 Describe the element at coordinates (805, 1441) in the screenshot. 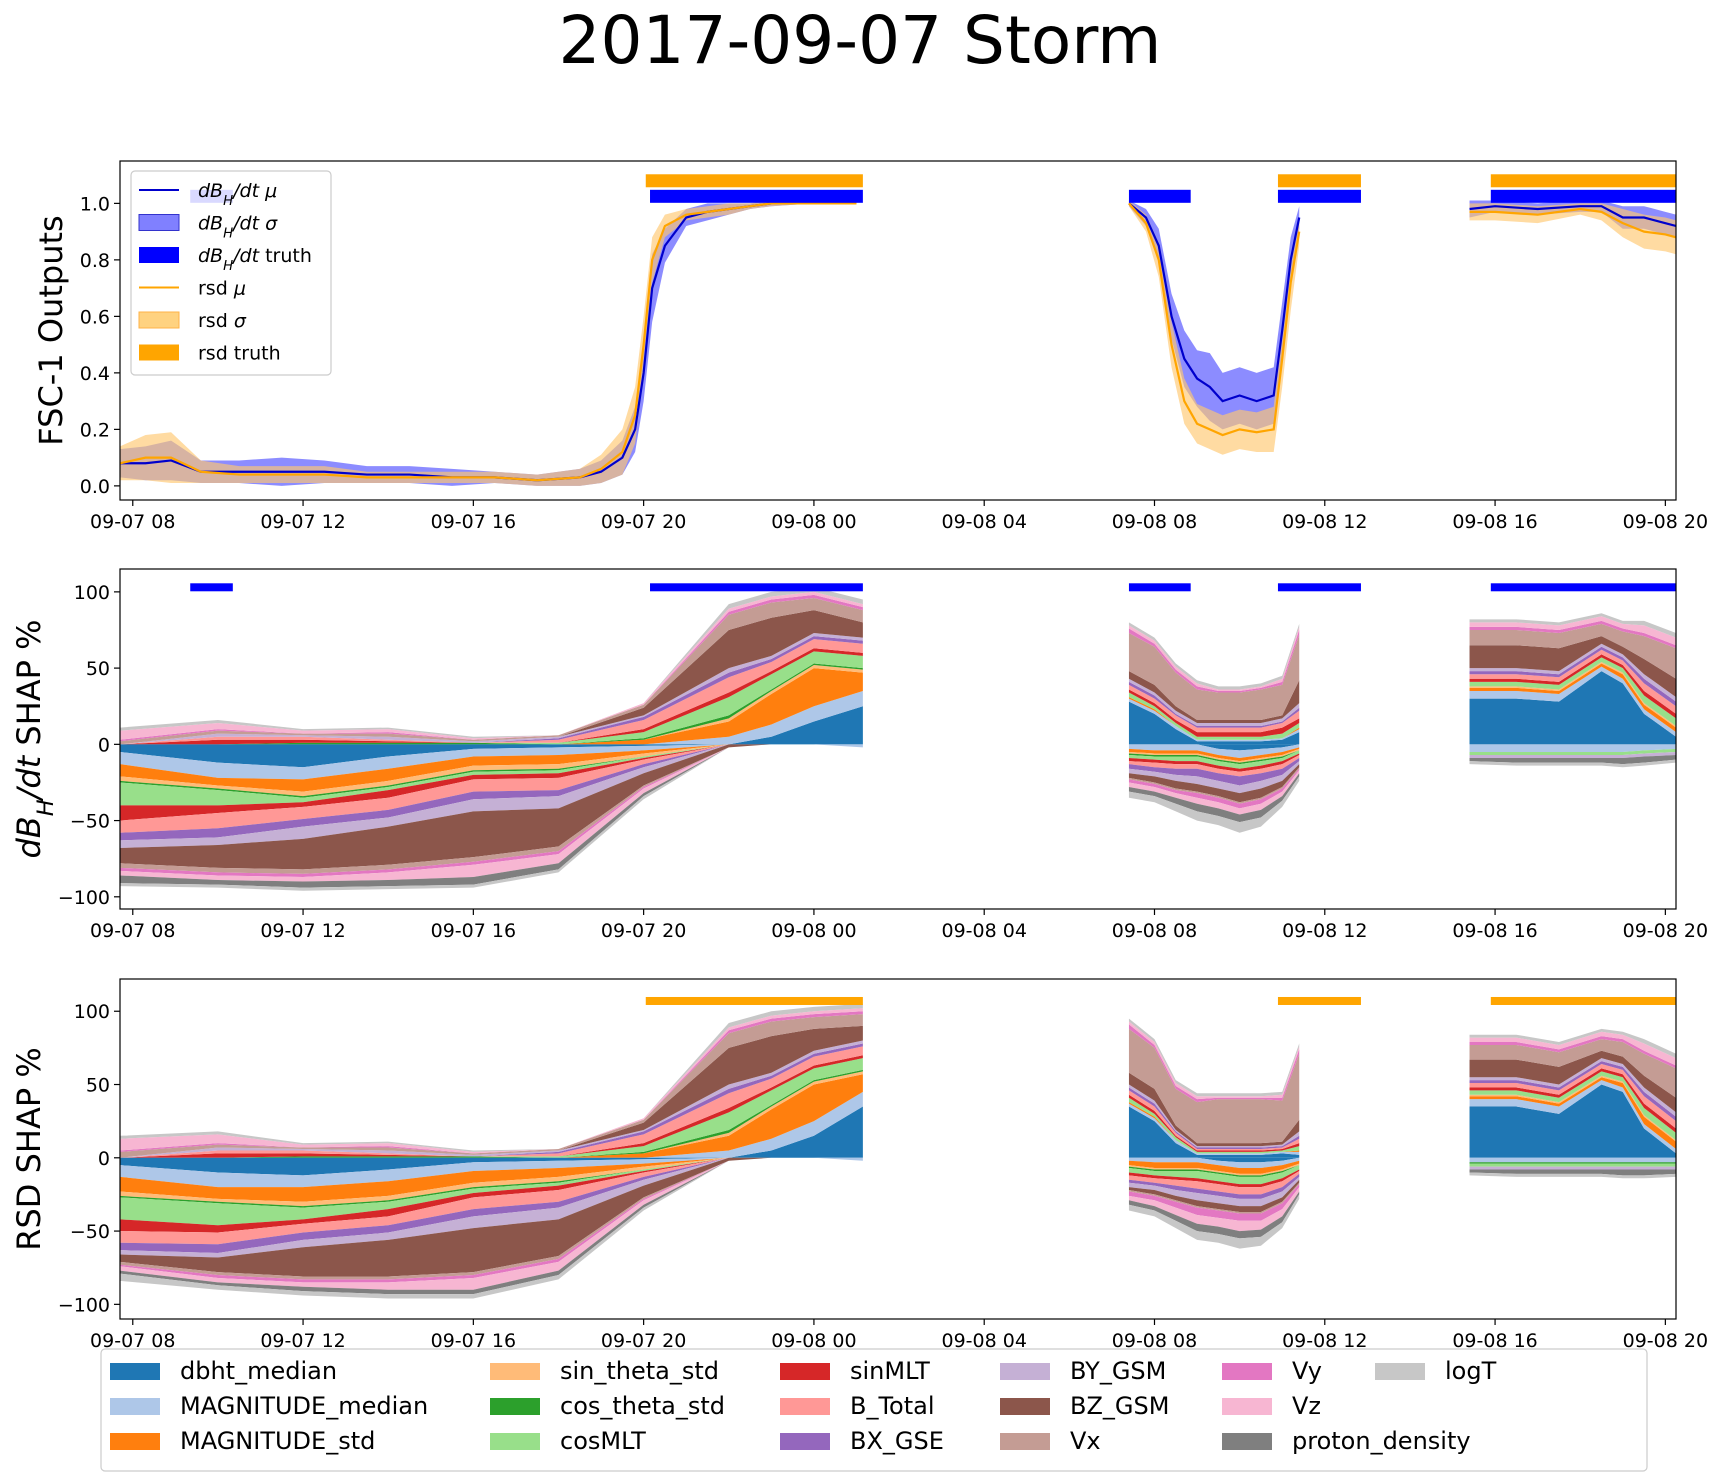

I see `feature-swatch-BX_GSE` at that location.